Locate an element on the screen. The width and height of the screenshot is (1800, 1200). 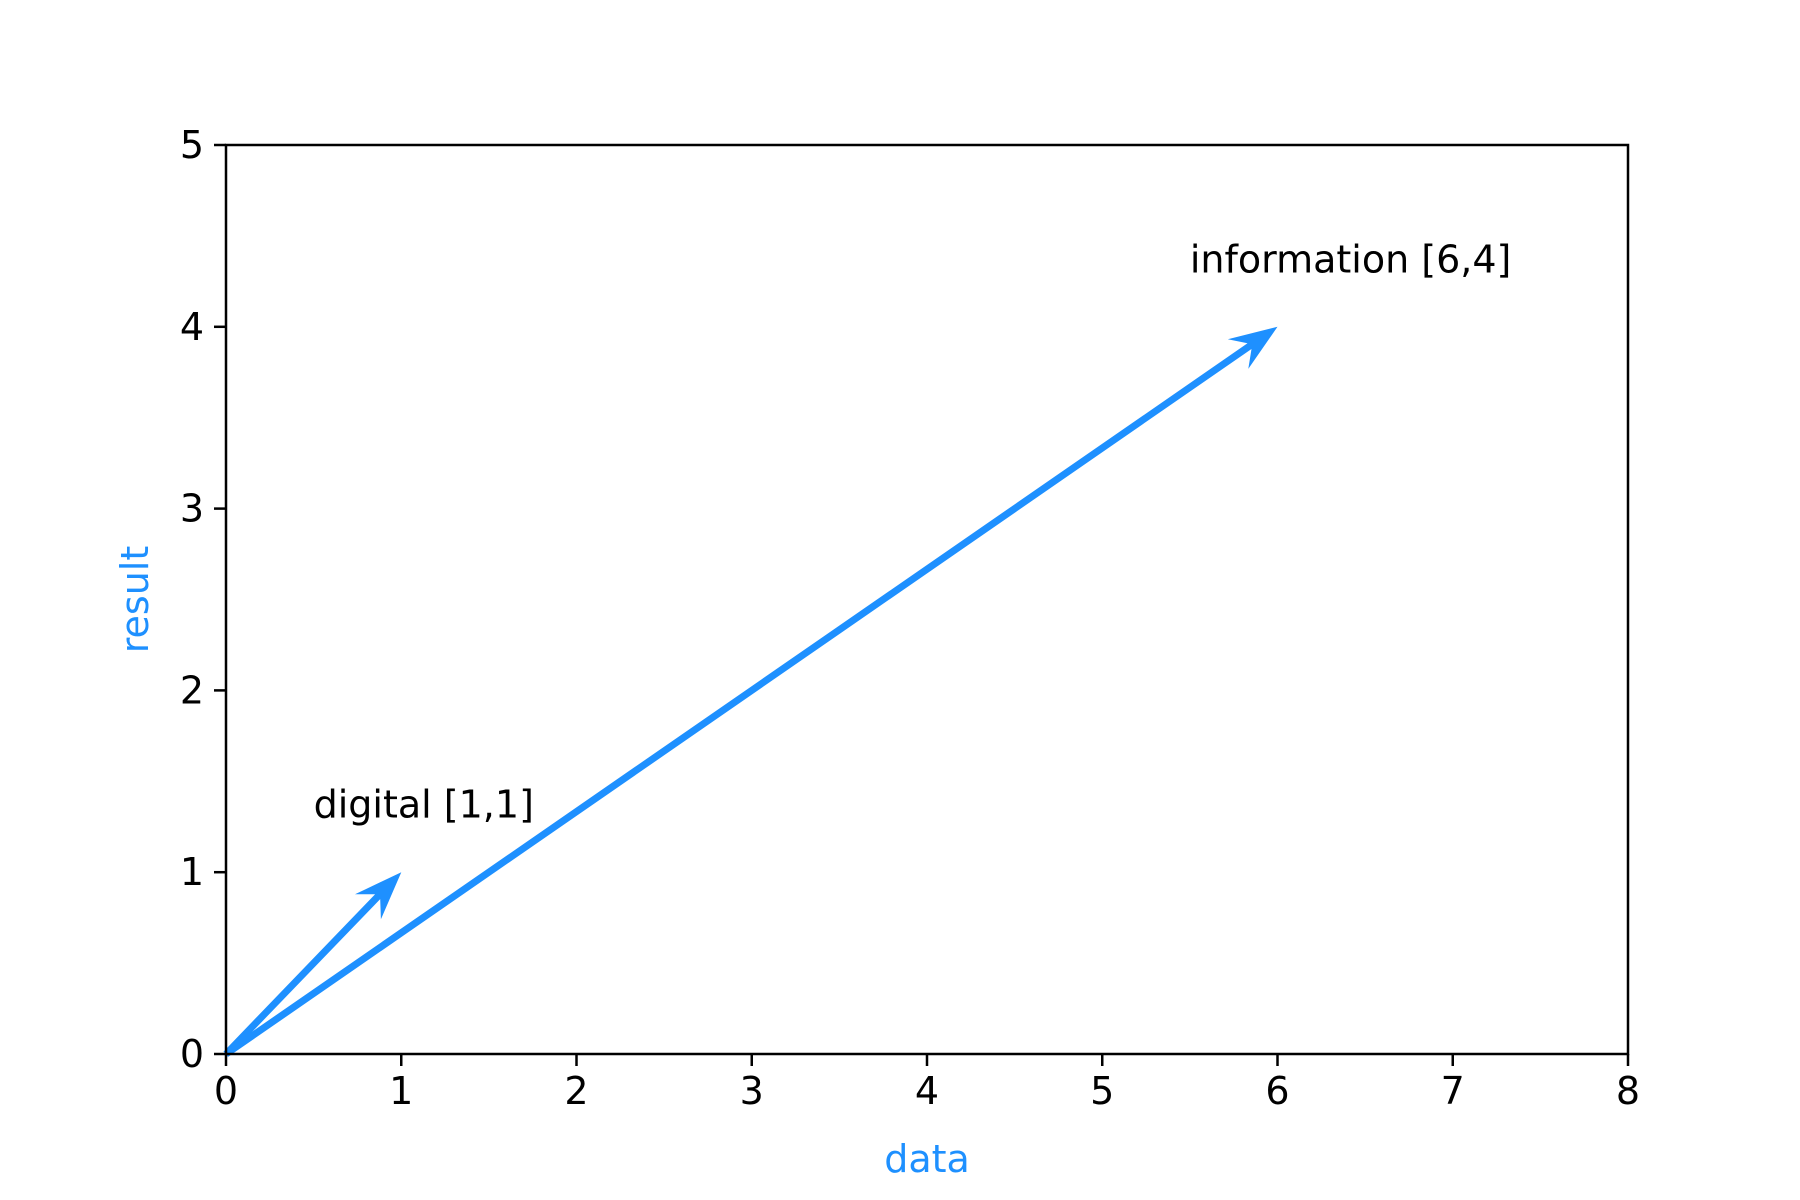
x-tick-label: 2 is located at coordinates (576, 1091).